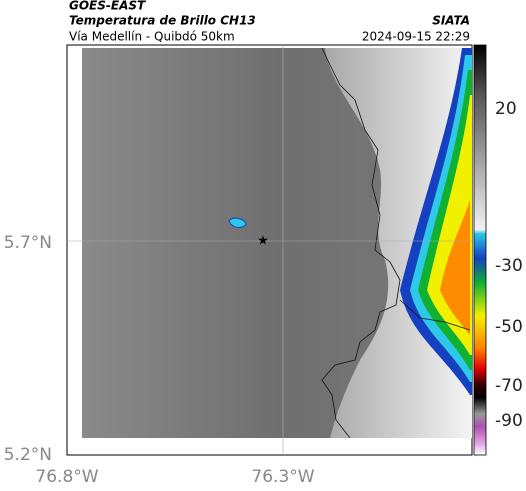  What do you see at coordinates (361, 243) in the screenshot?
I see `boundary` at bounding box center [361, 243].